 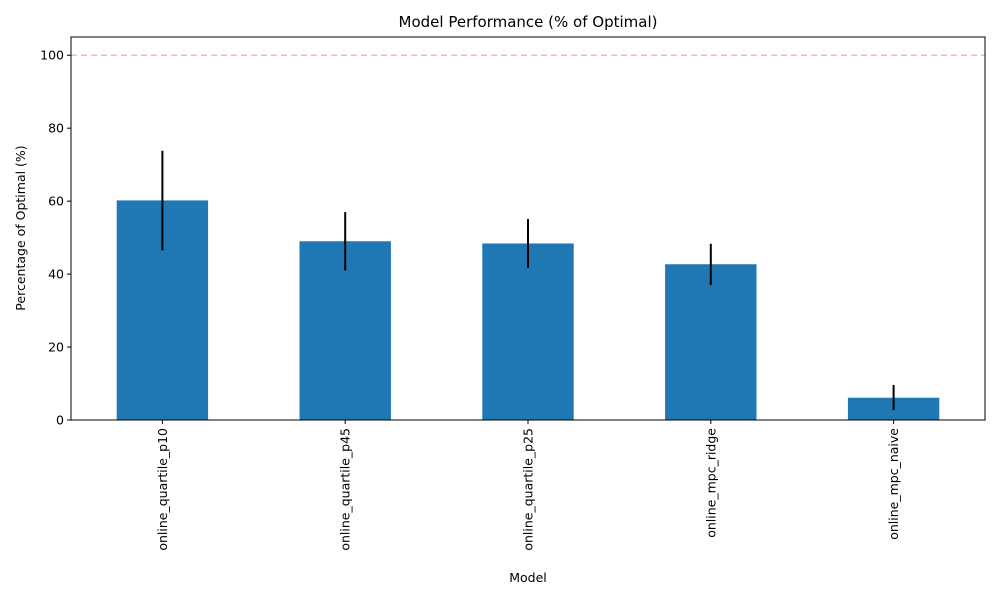 What do you see at coordinates (56, 201) in the screenshot?
I see `y-tick-label-60: 60` at bounding box center [56, 201].